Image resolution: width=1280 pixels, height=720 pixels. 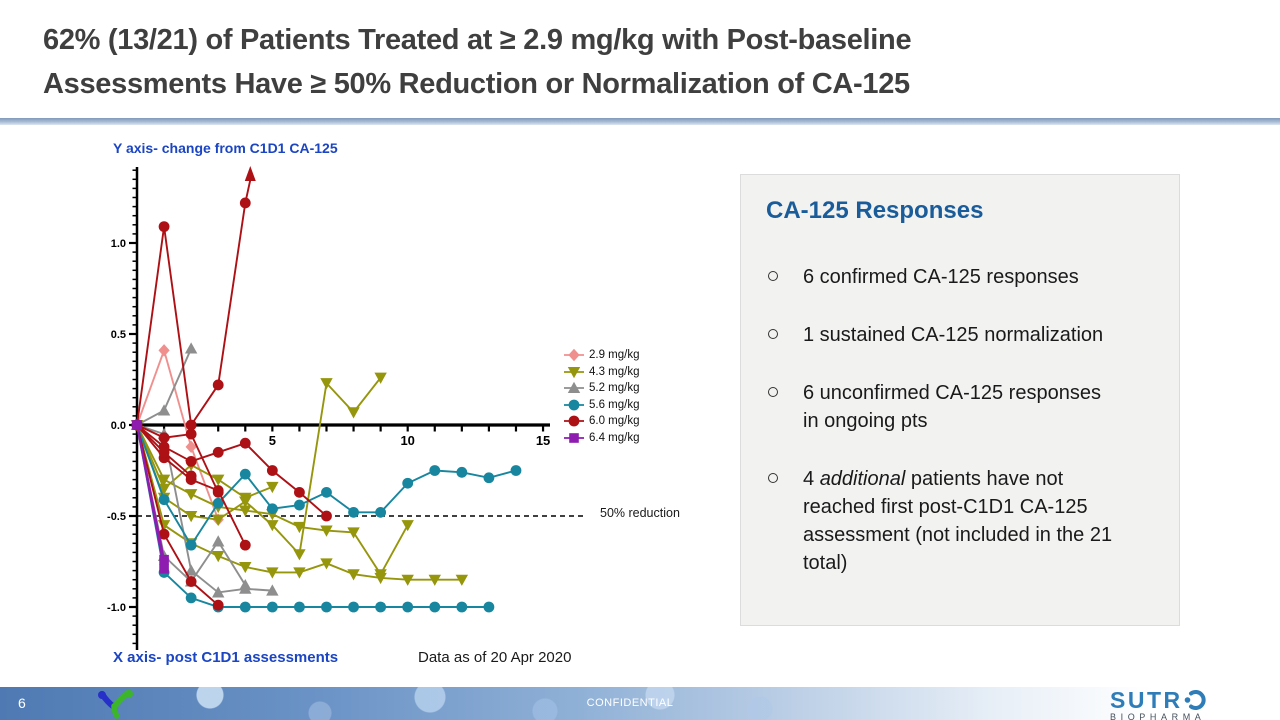 I want to click on legend-marker-triangle-down, so click(x=574, y=372).